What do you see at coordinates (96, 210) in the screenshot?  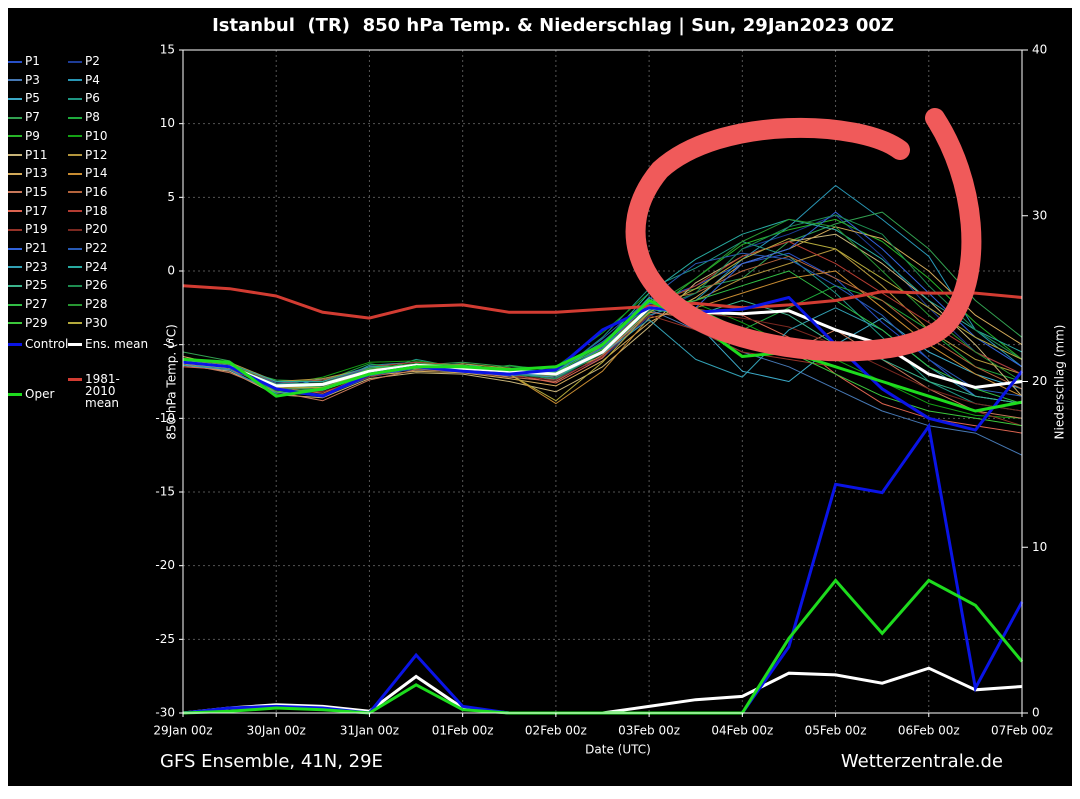 I see `legend-label: P18` at bounding box center [96, 210].